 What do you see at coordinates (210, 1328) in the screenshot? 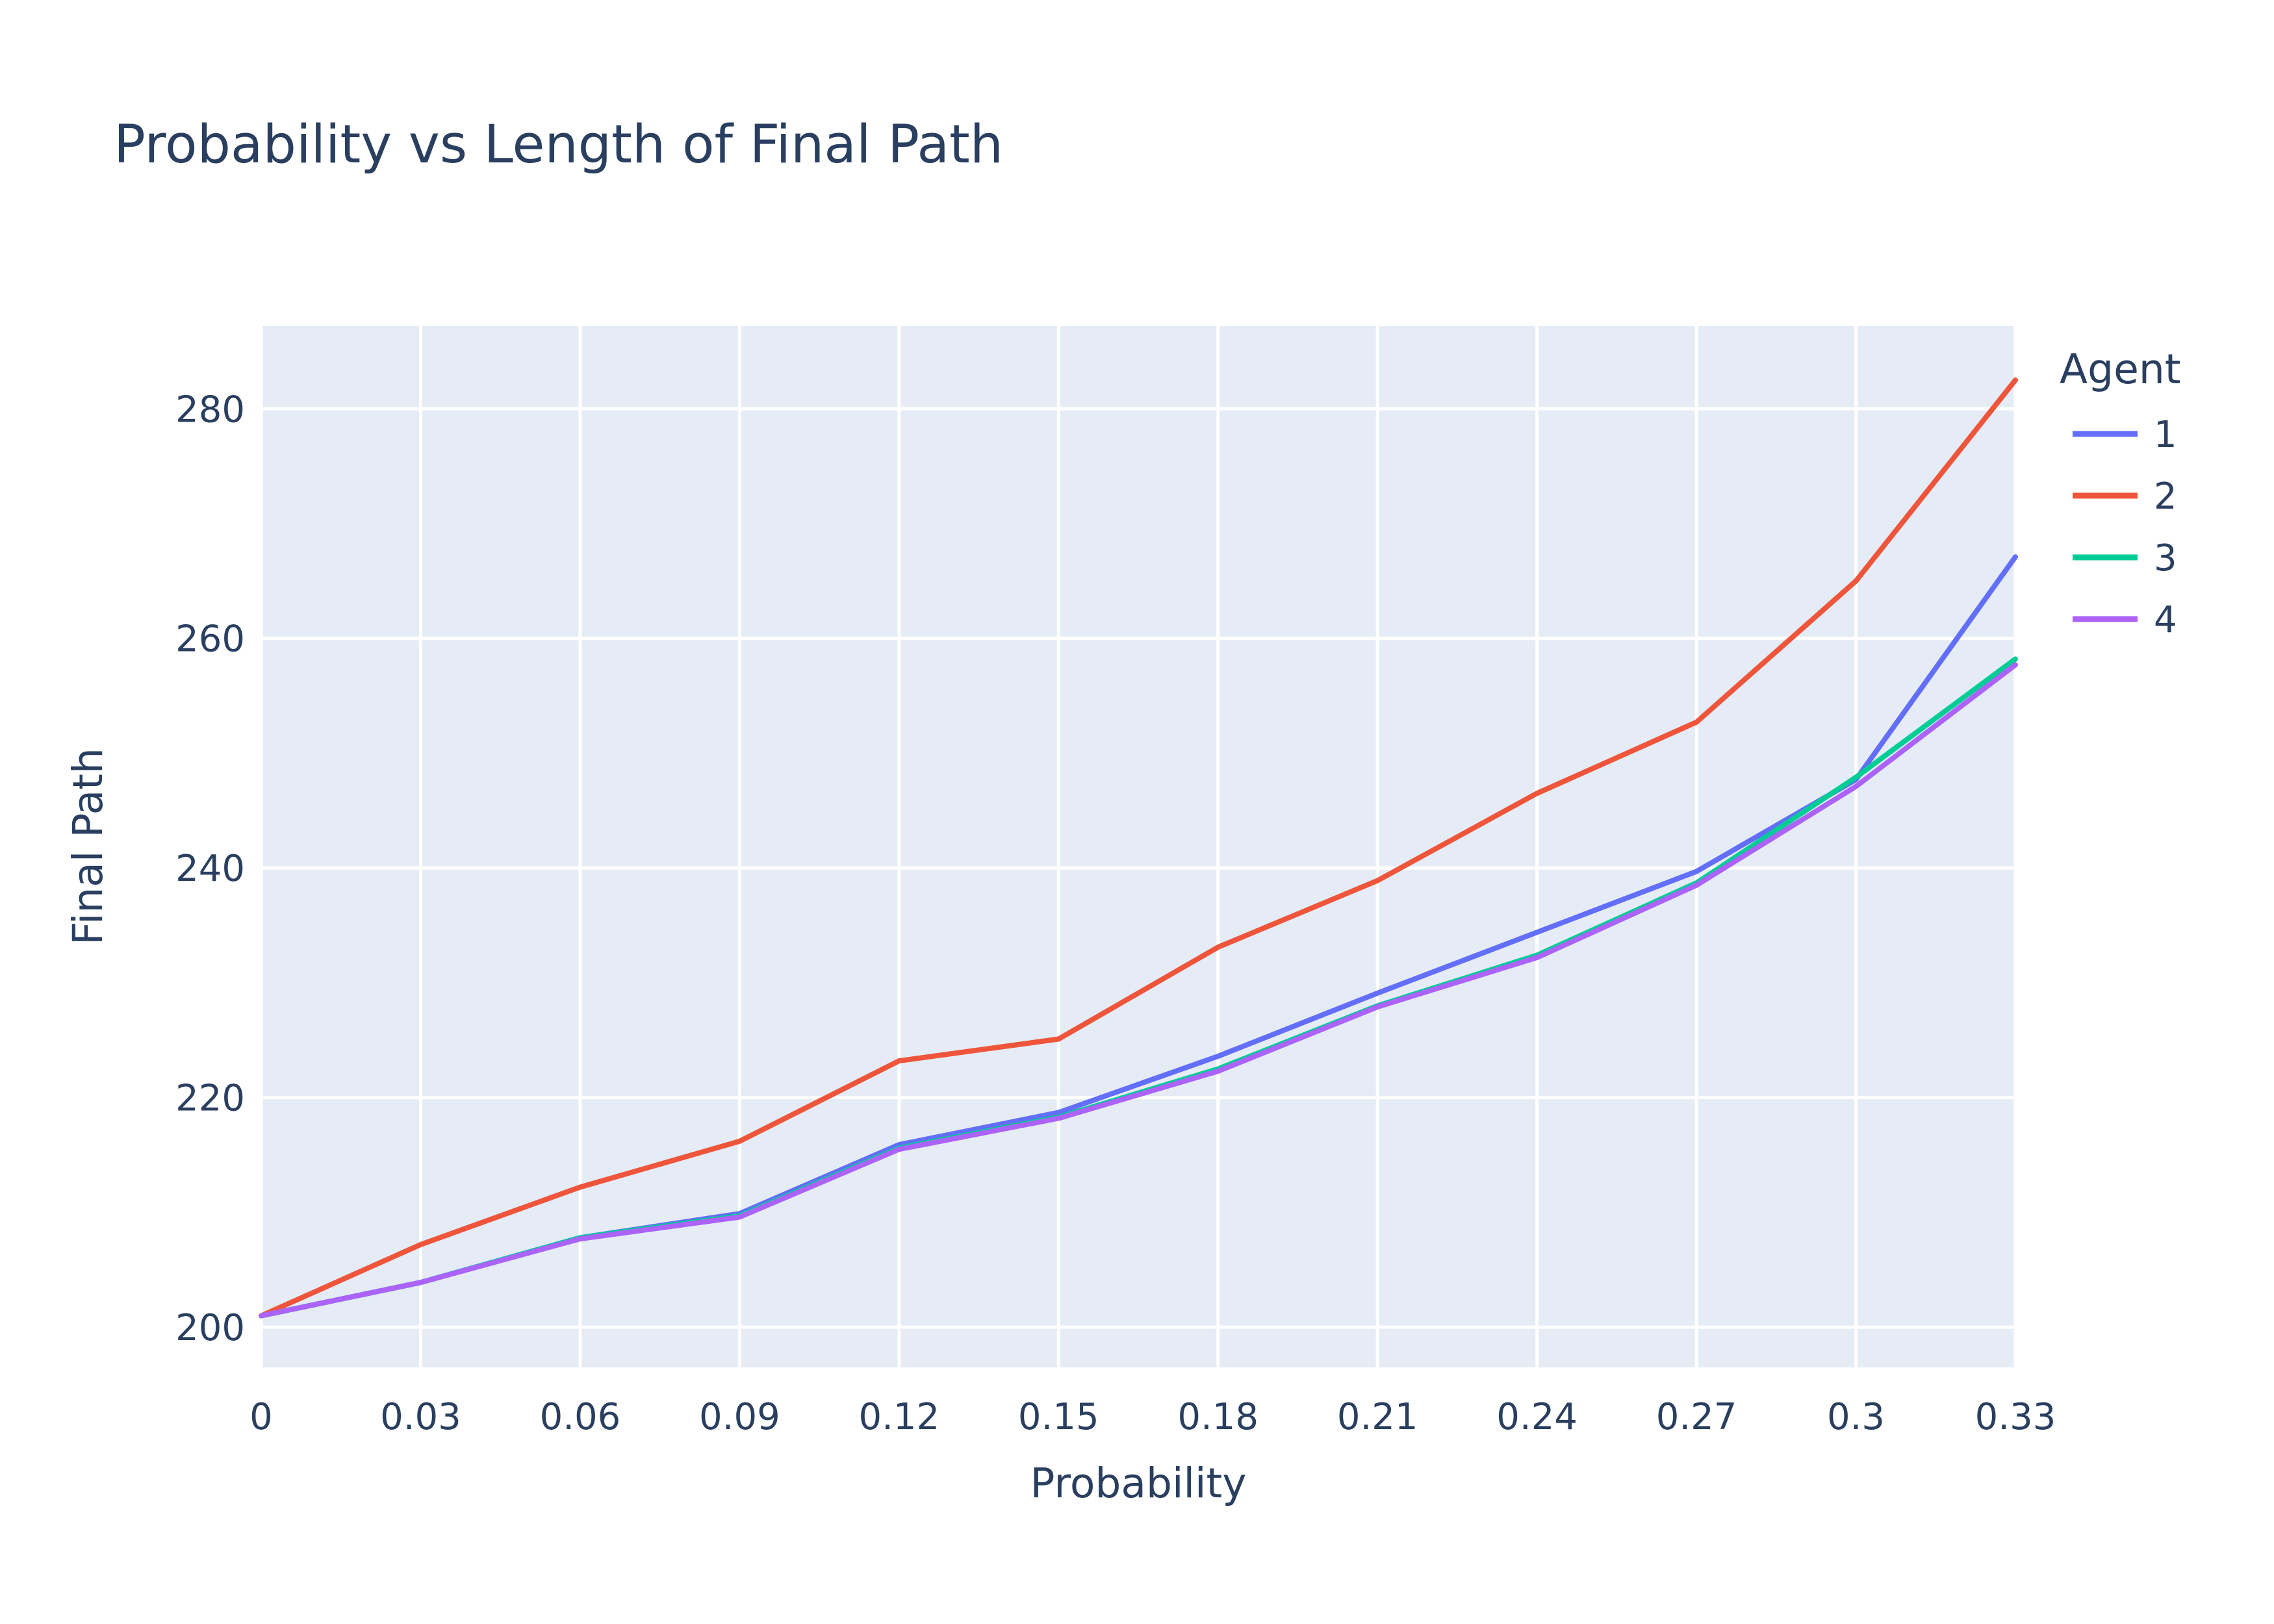
I see `y-tick-label: 200` at bounding box center [210, 1328].